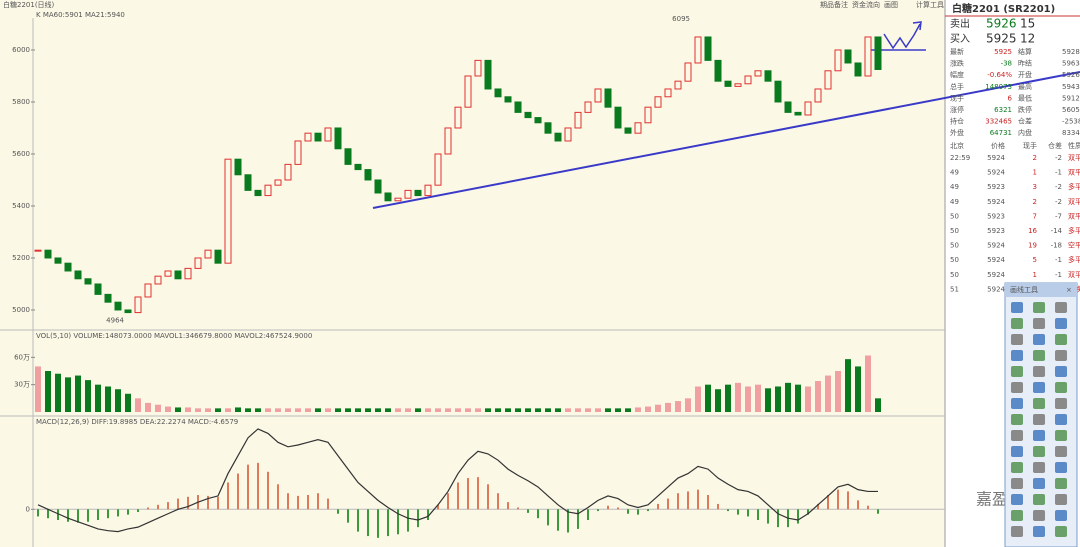 The image size is (1080, 547). Describe the element at coordinates (1025, 132) in the screenshot. I see `quote-label: 内盘` at that location.